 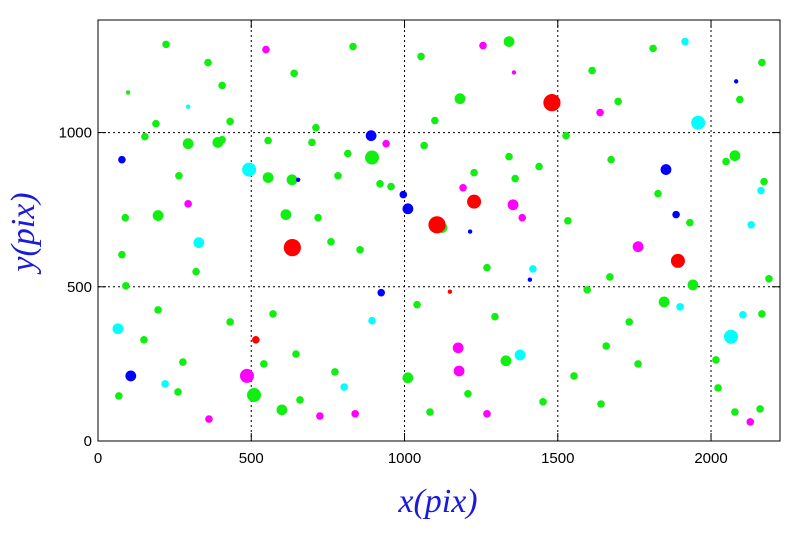 What do you see at coordinates (23, 233) in the screenshot?
I see `y-axis-title: y(pix)` at bounding box center [23, 233].